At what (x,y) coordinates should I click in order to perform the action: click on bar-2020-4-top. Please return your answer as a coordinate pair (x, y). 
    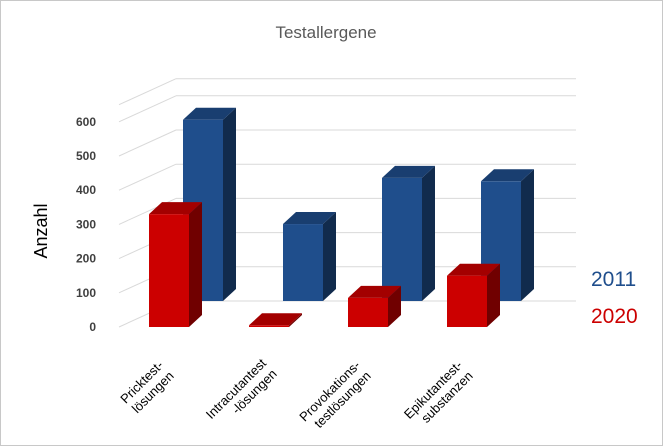
    Looking at the image, I should click on (473, 269).